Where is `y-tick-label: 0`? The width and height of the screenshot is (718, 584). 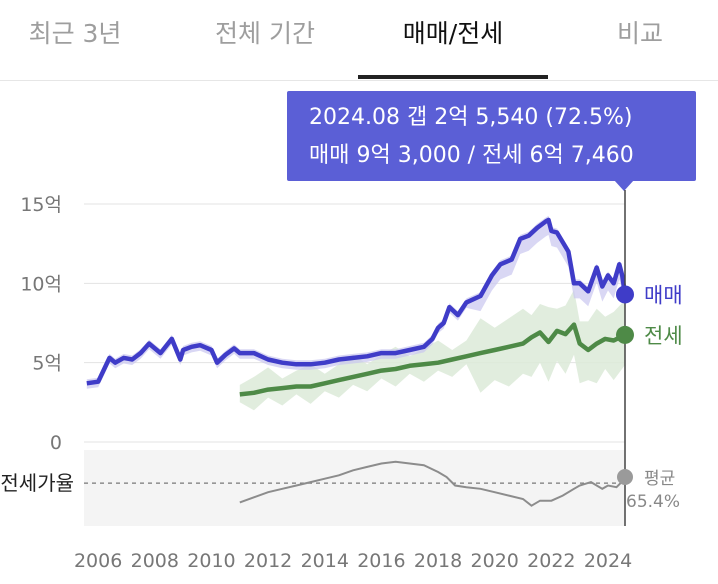 y-tick-label: 0 is located at coordinates (56, 443).